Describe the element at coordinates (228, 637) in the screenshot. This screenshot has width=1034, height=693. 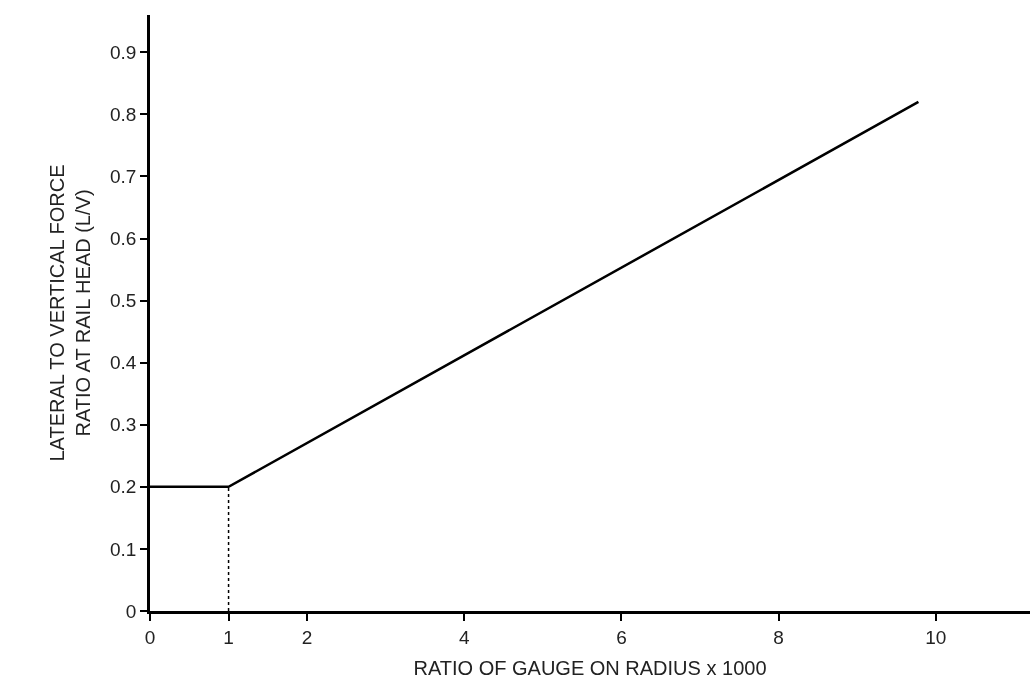
I see `x-tick-label: 1` at that location.